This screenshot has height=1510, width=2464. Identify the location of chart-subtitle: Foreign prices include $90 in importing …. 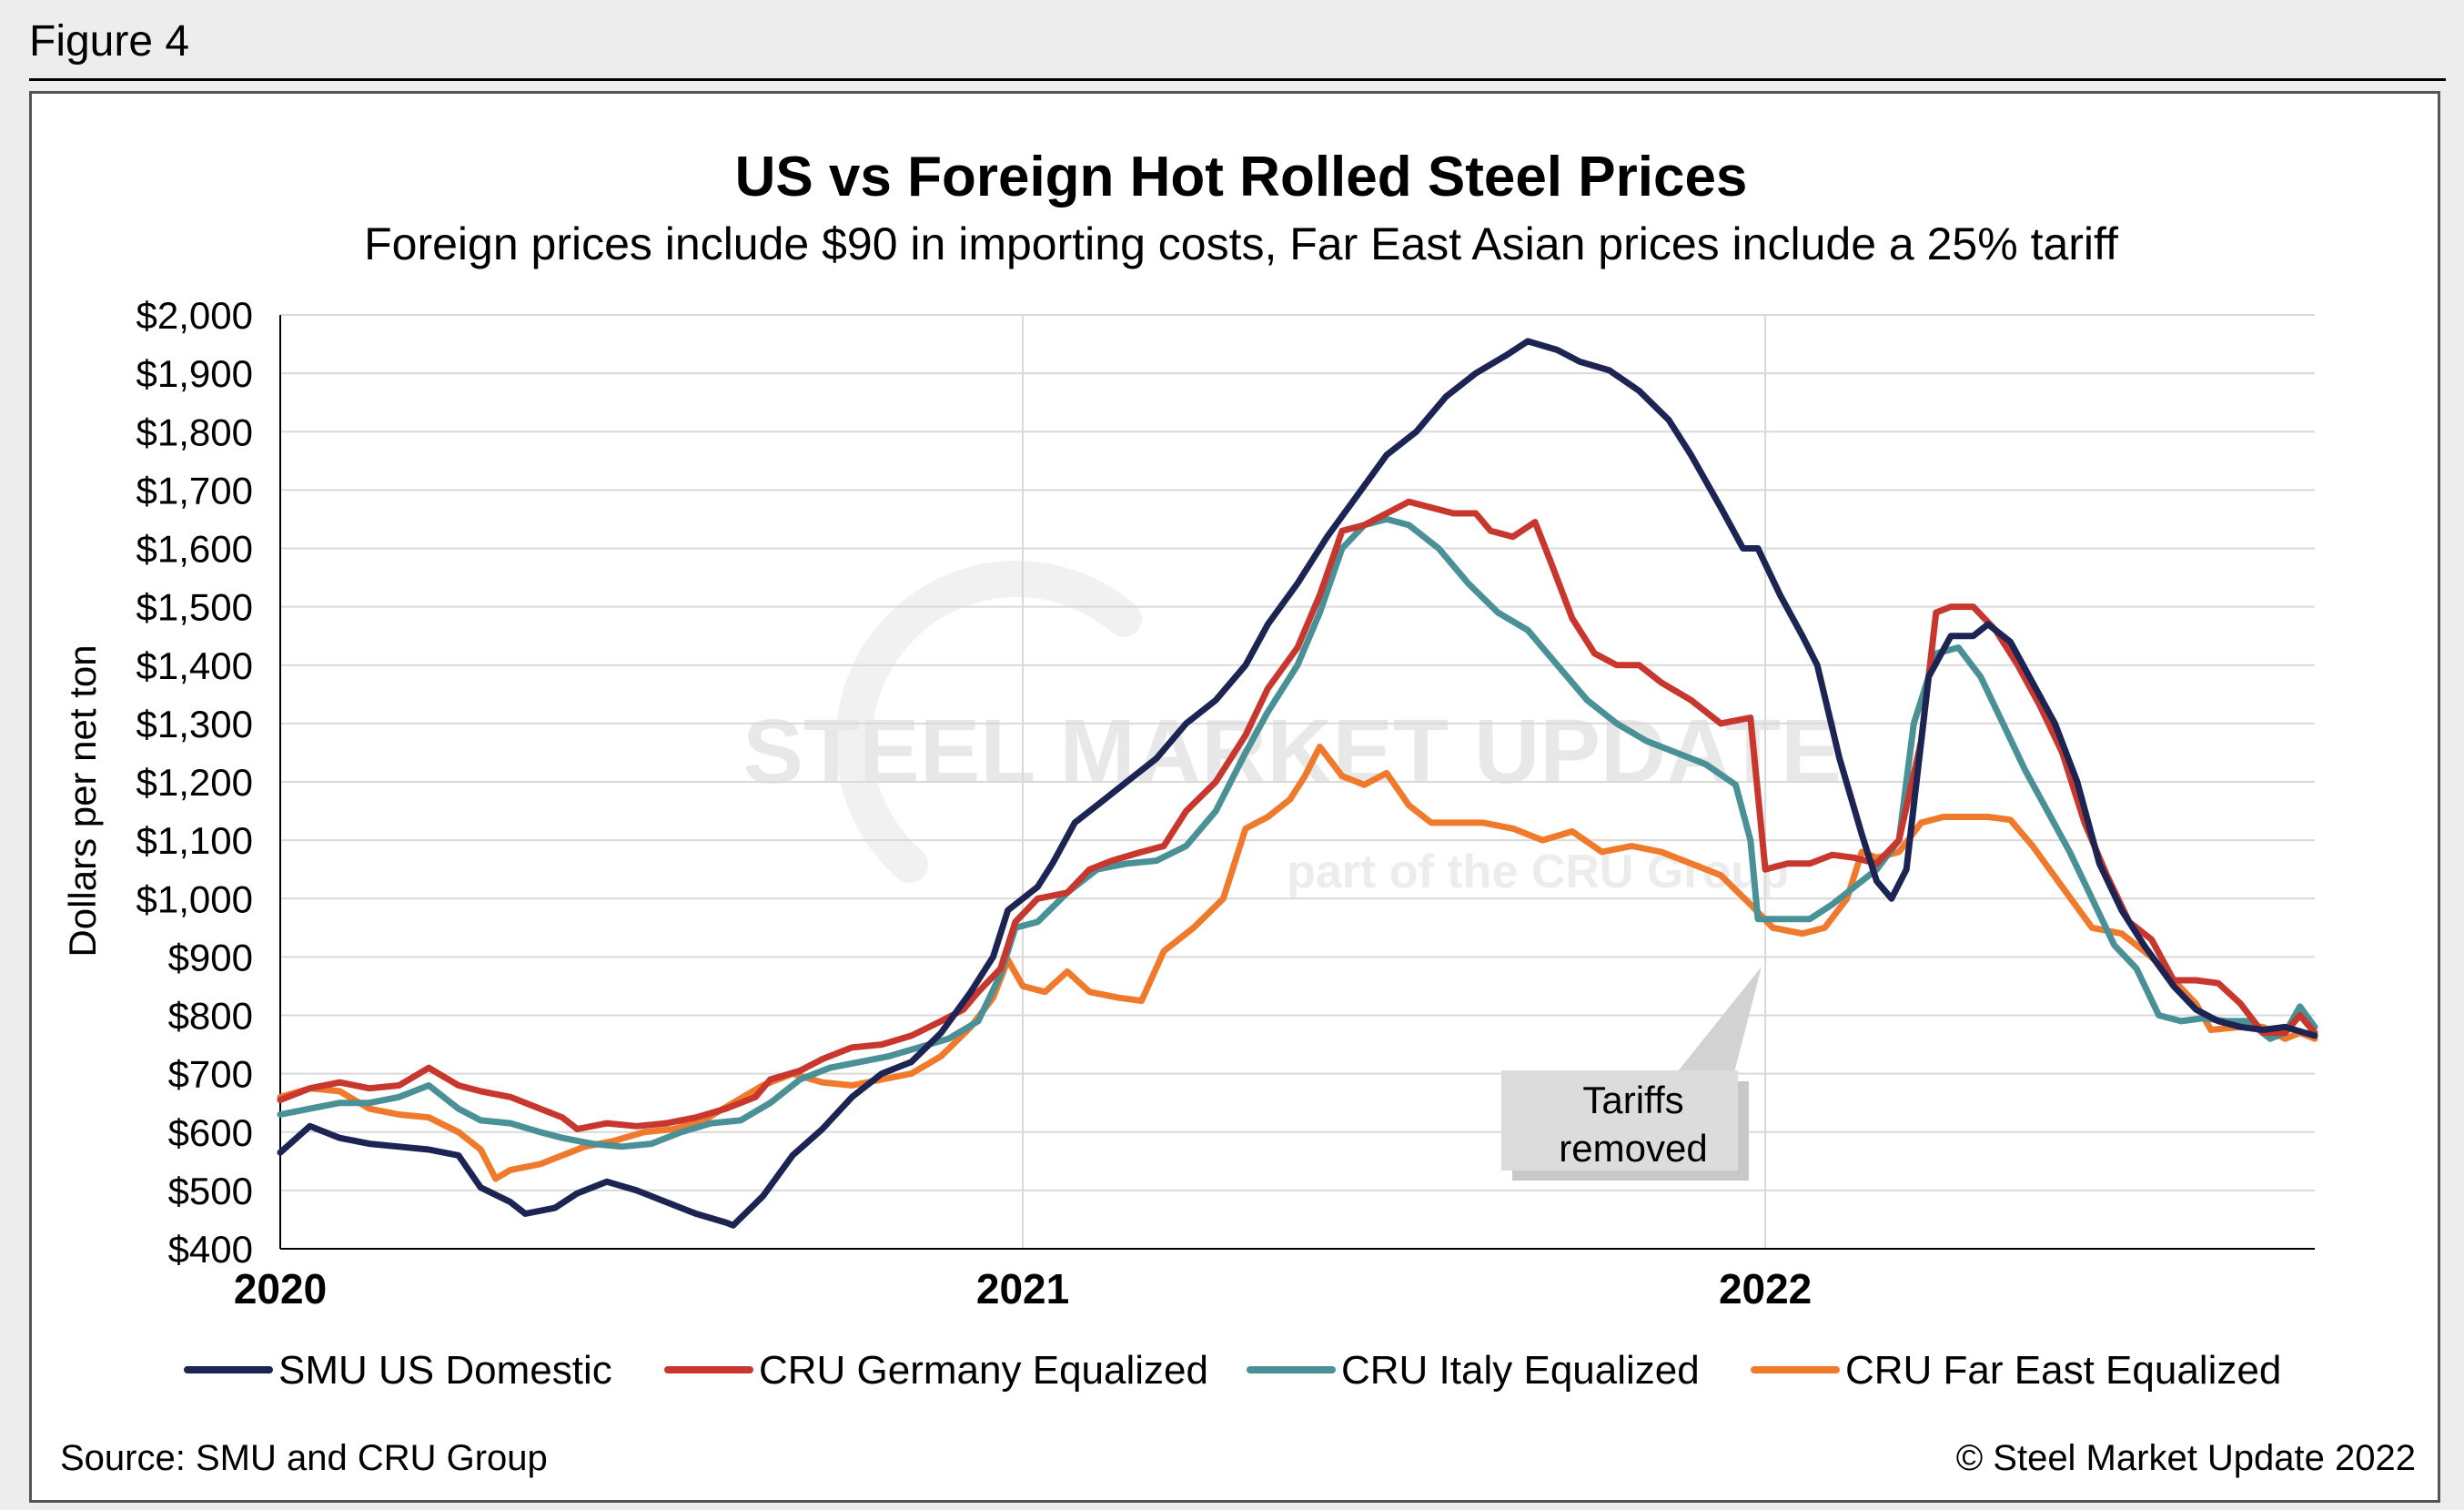
(1241, 243).